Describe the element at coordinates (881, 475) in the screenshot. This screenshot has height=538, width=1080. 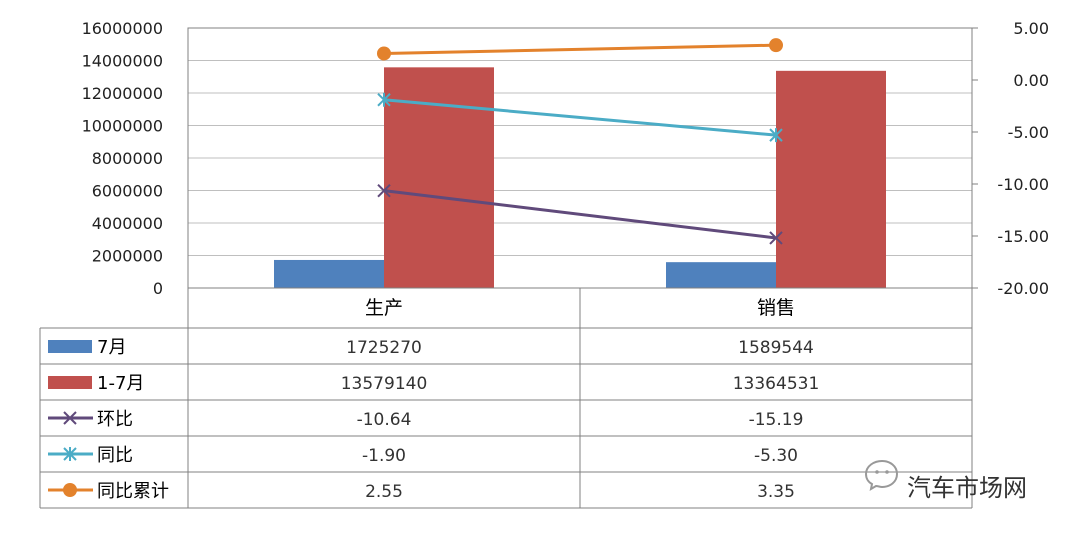
I see `wechat-logo-icon` at that location.